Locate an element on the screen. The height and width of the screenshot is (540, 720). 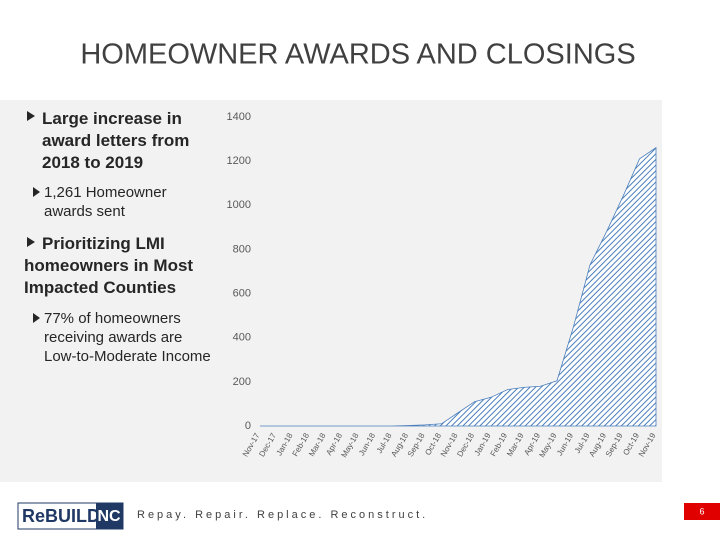
logo-badge-box is located at coordinates (109, 516).